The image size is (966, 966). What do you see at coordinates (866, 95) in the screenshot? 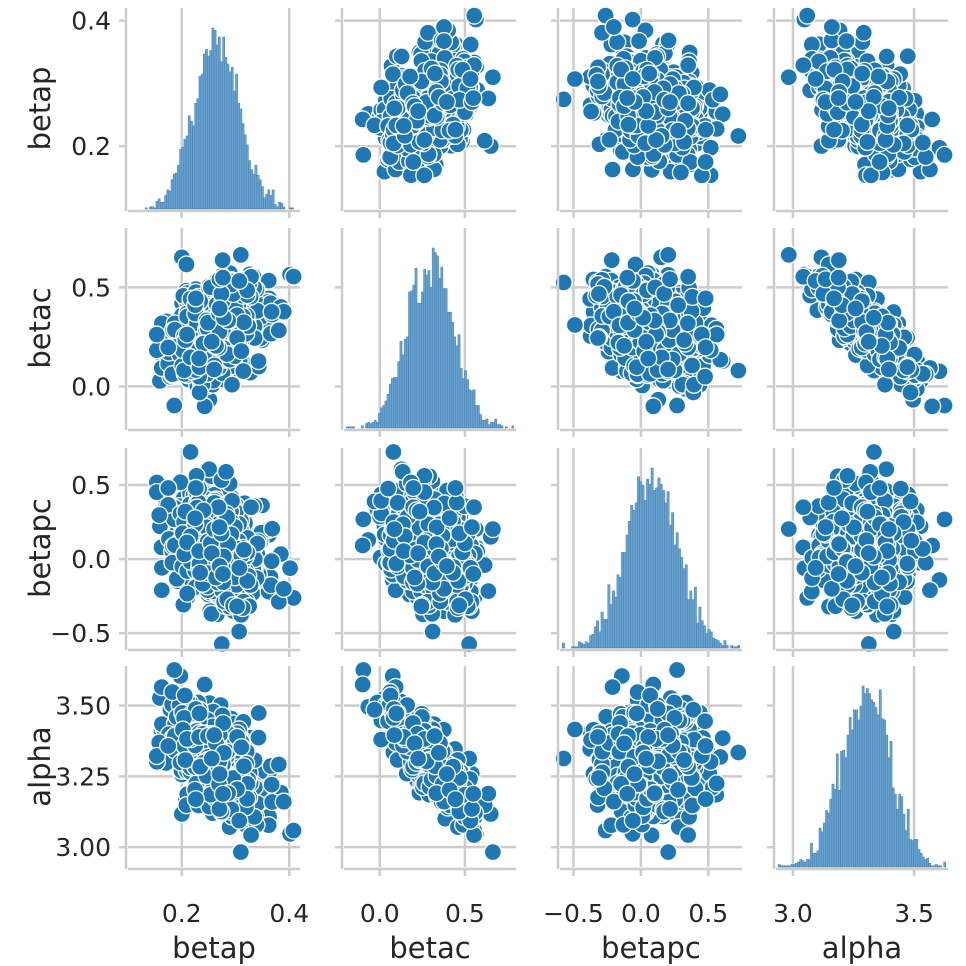
I see `scatter-panel-betap-vs-alpha` at bounding box center [866, 95].